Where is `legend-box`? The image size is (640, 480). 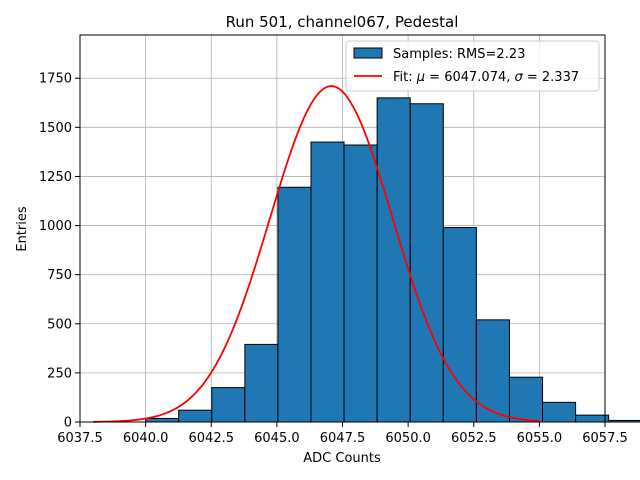 legend-box is located at coordinates (472, 66).